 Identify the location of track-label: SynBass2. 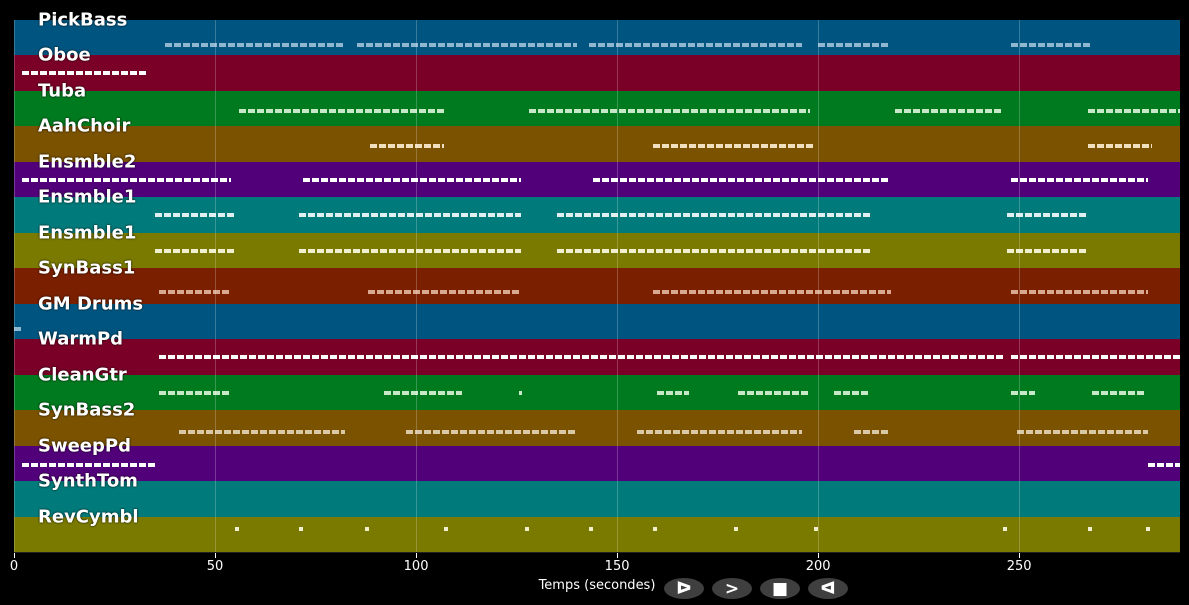
(87, 410).